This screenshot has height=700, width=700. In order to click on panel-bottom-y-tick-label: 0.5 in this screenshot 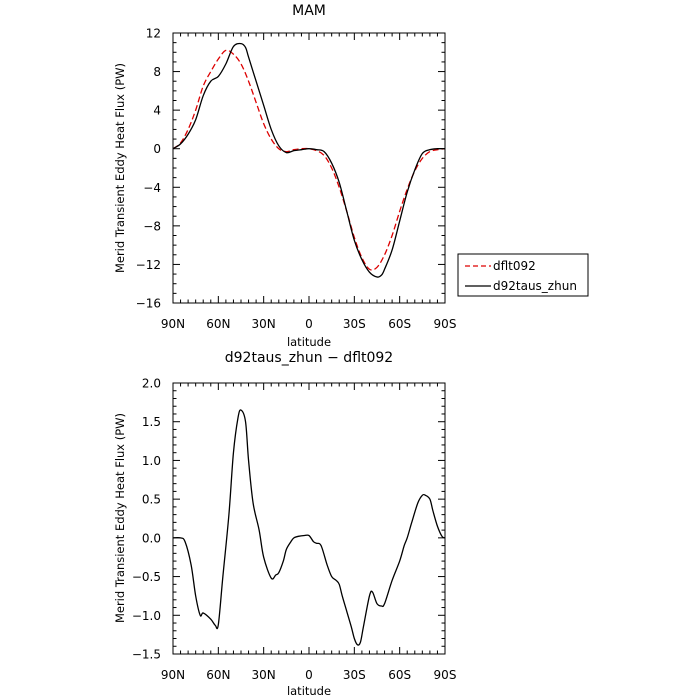, I will do `click(151, 500)`.